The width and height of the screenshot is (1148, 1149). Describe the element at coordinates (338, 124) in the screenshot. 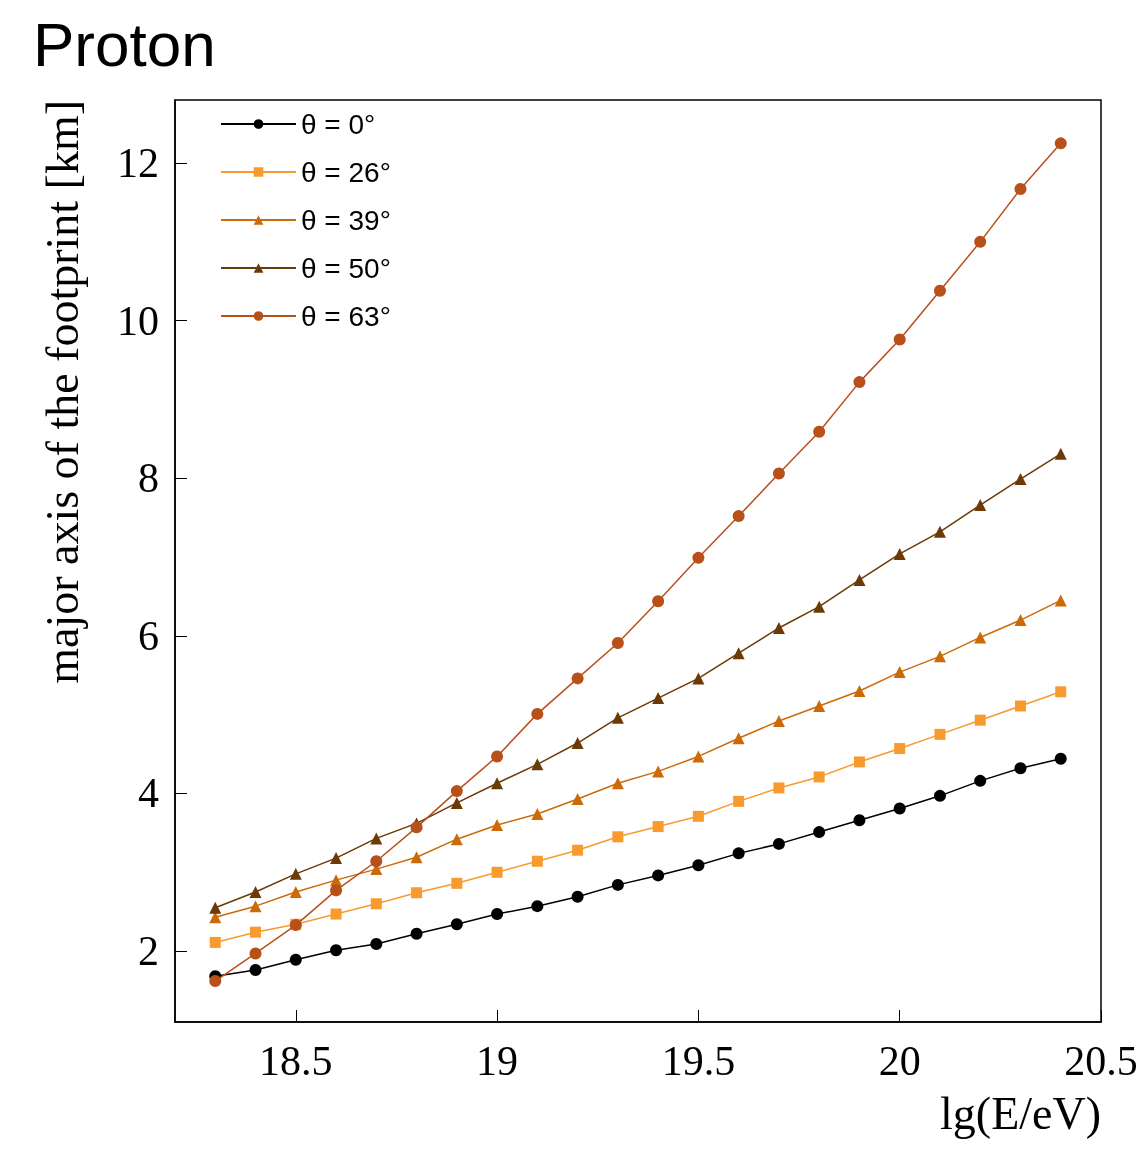

I see `legend-label: θ = 0°` at that location.